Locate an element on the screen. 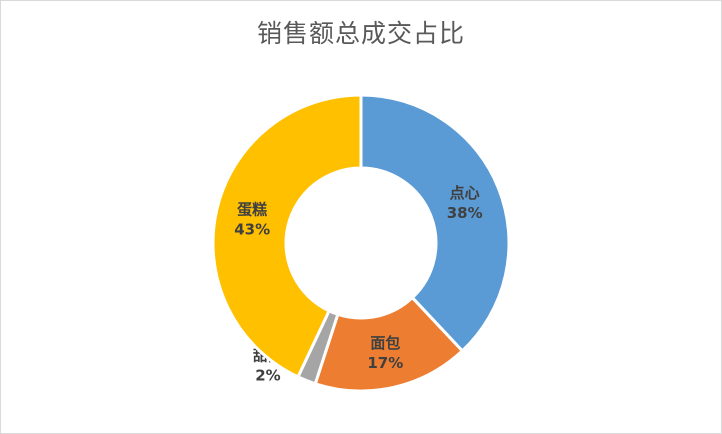 This screenshot has height=434, width=722. slice-1-pct-label: 17% is located at coordinates (385, 363).